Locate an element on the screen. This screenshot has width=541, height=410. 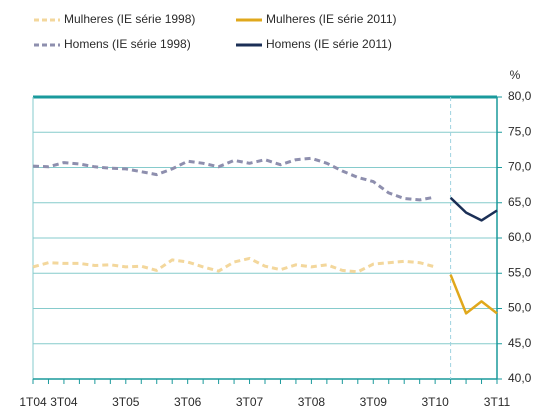
y-tick-label: 65,0 is located at coordinates (520, 202).